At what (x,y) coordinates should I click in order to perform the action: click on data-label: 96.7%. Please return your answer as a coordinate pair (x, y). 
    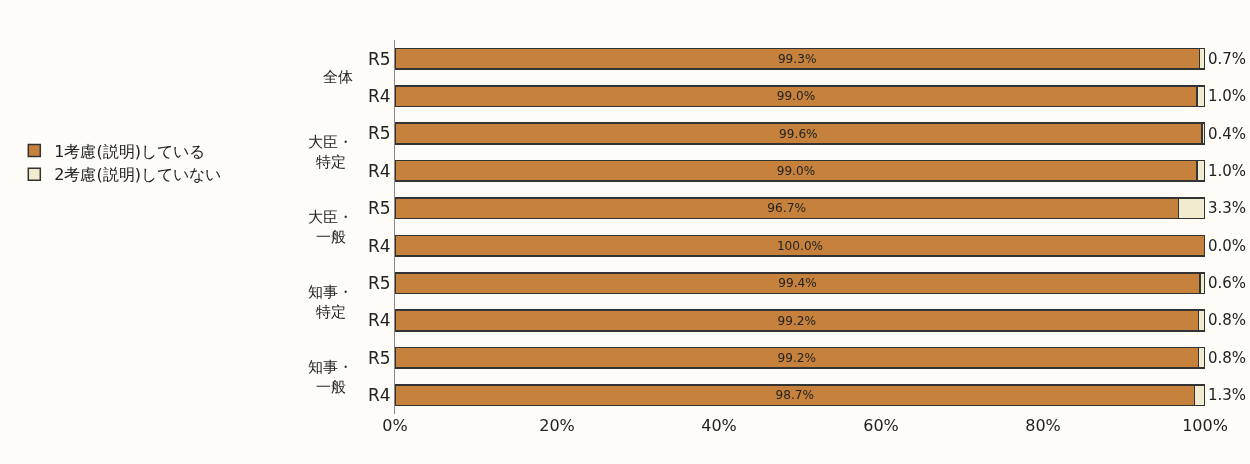
    Looking at the image, I should click on (786, 208).